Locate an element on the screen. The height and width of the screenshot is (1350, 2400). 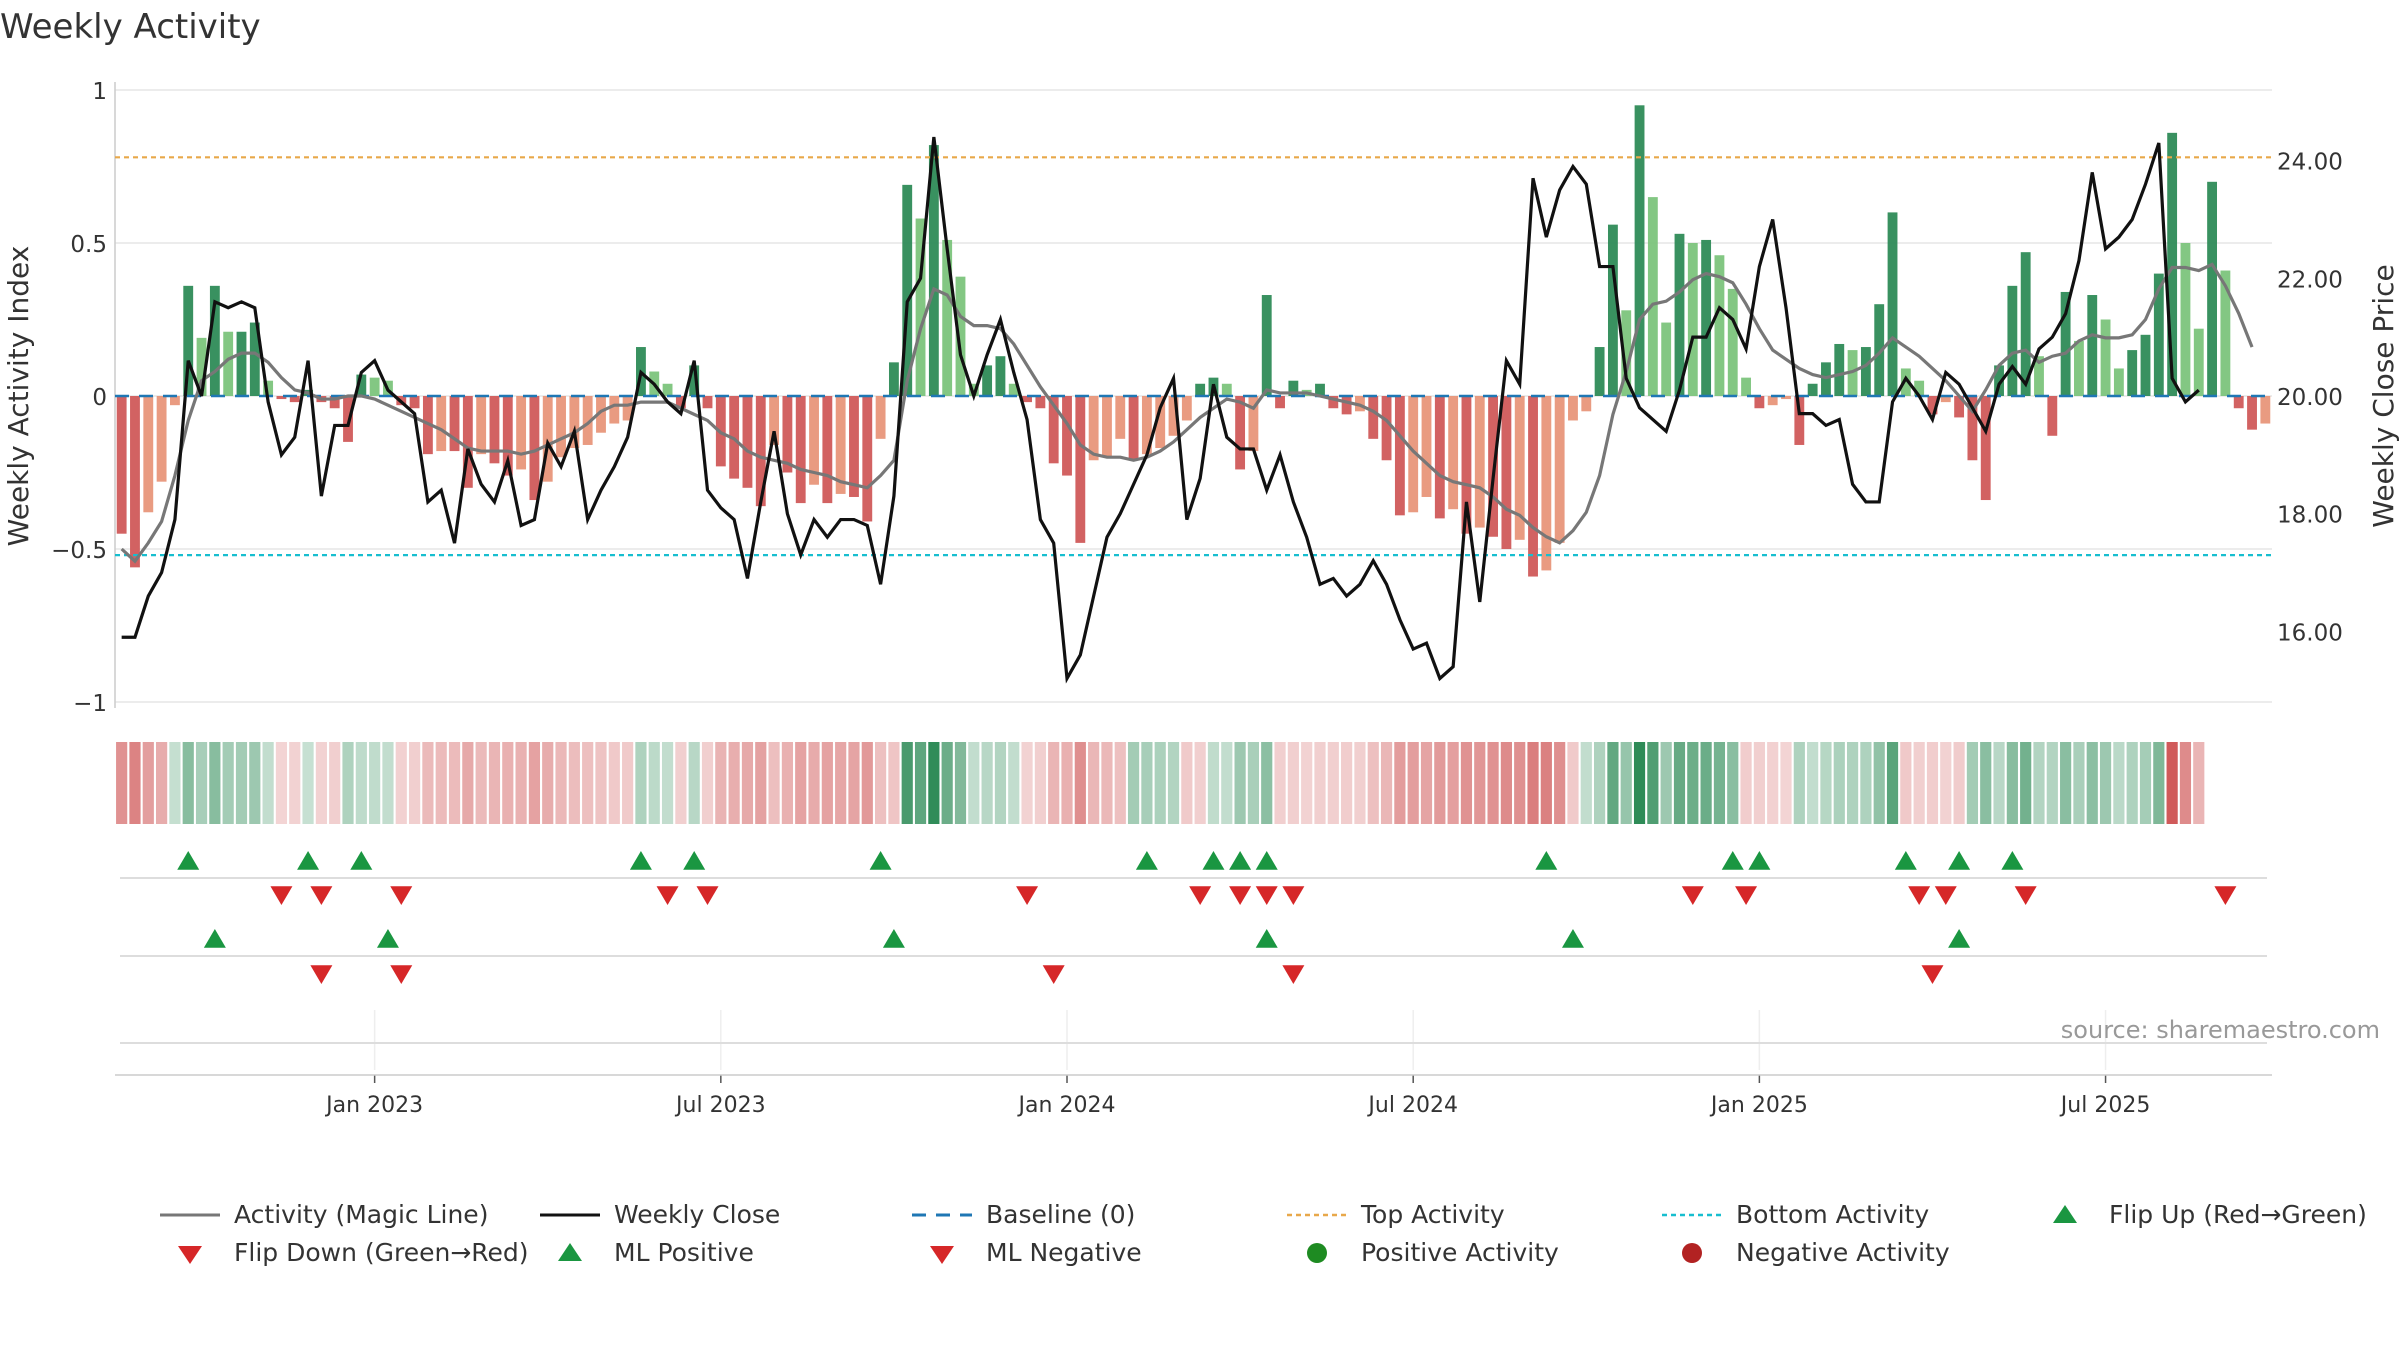
y-right-tick-label: 24.00 is located at coordinates (2310, 163).